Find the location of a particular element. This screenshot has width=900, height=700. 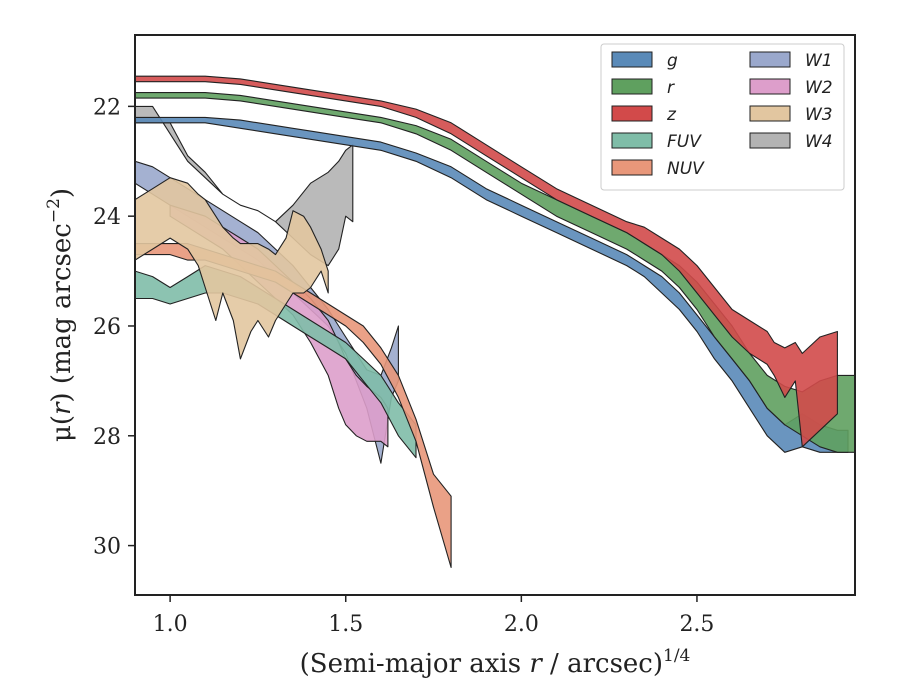

band-w3 is located at coordinates (232, 268).